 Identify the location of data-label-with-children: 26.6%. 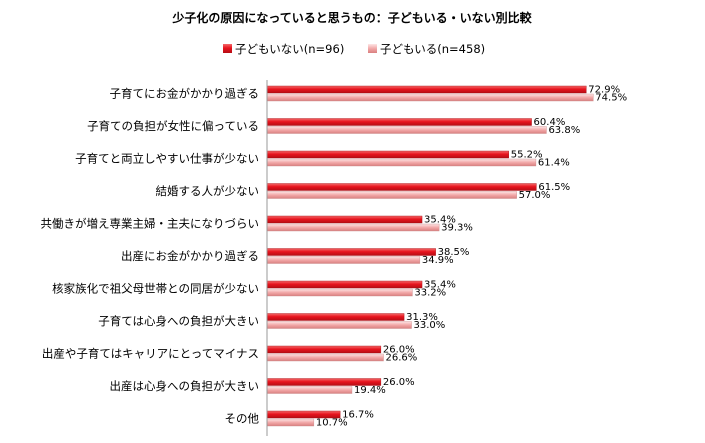
(402, 358).